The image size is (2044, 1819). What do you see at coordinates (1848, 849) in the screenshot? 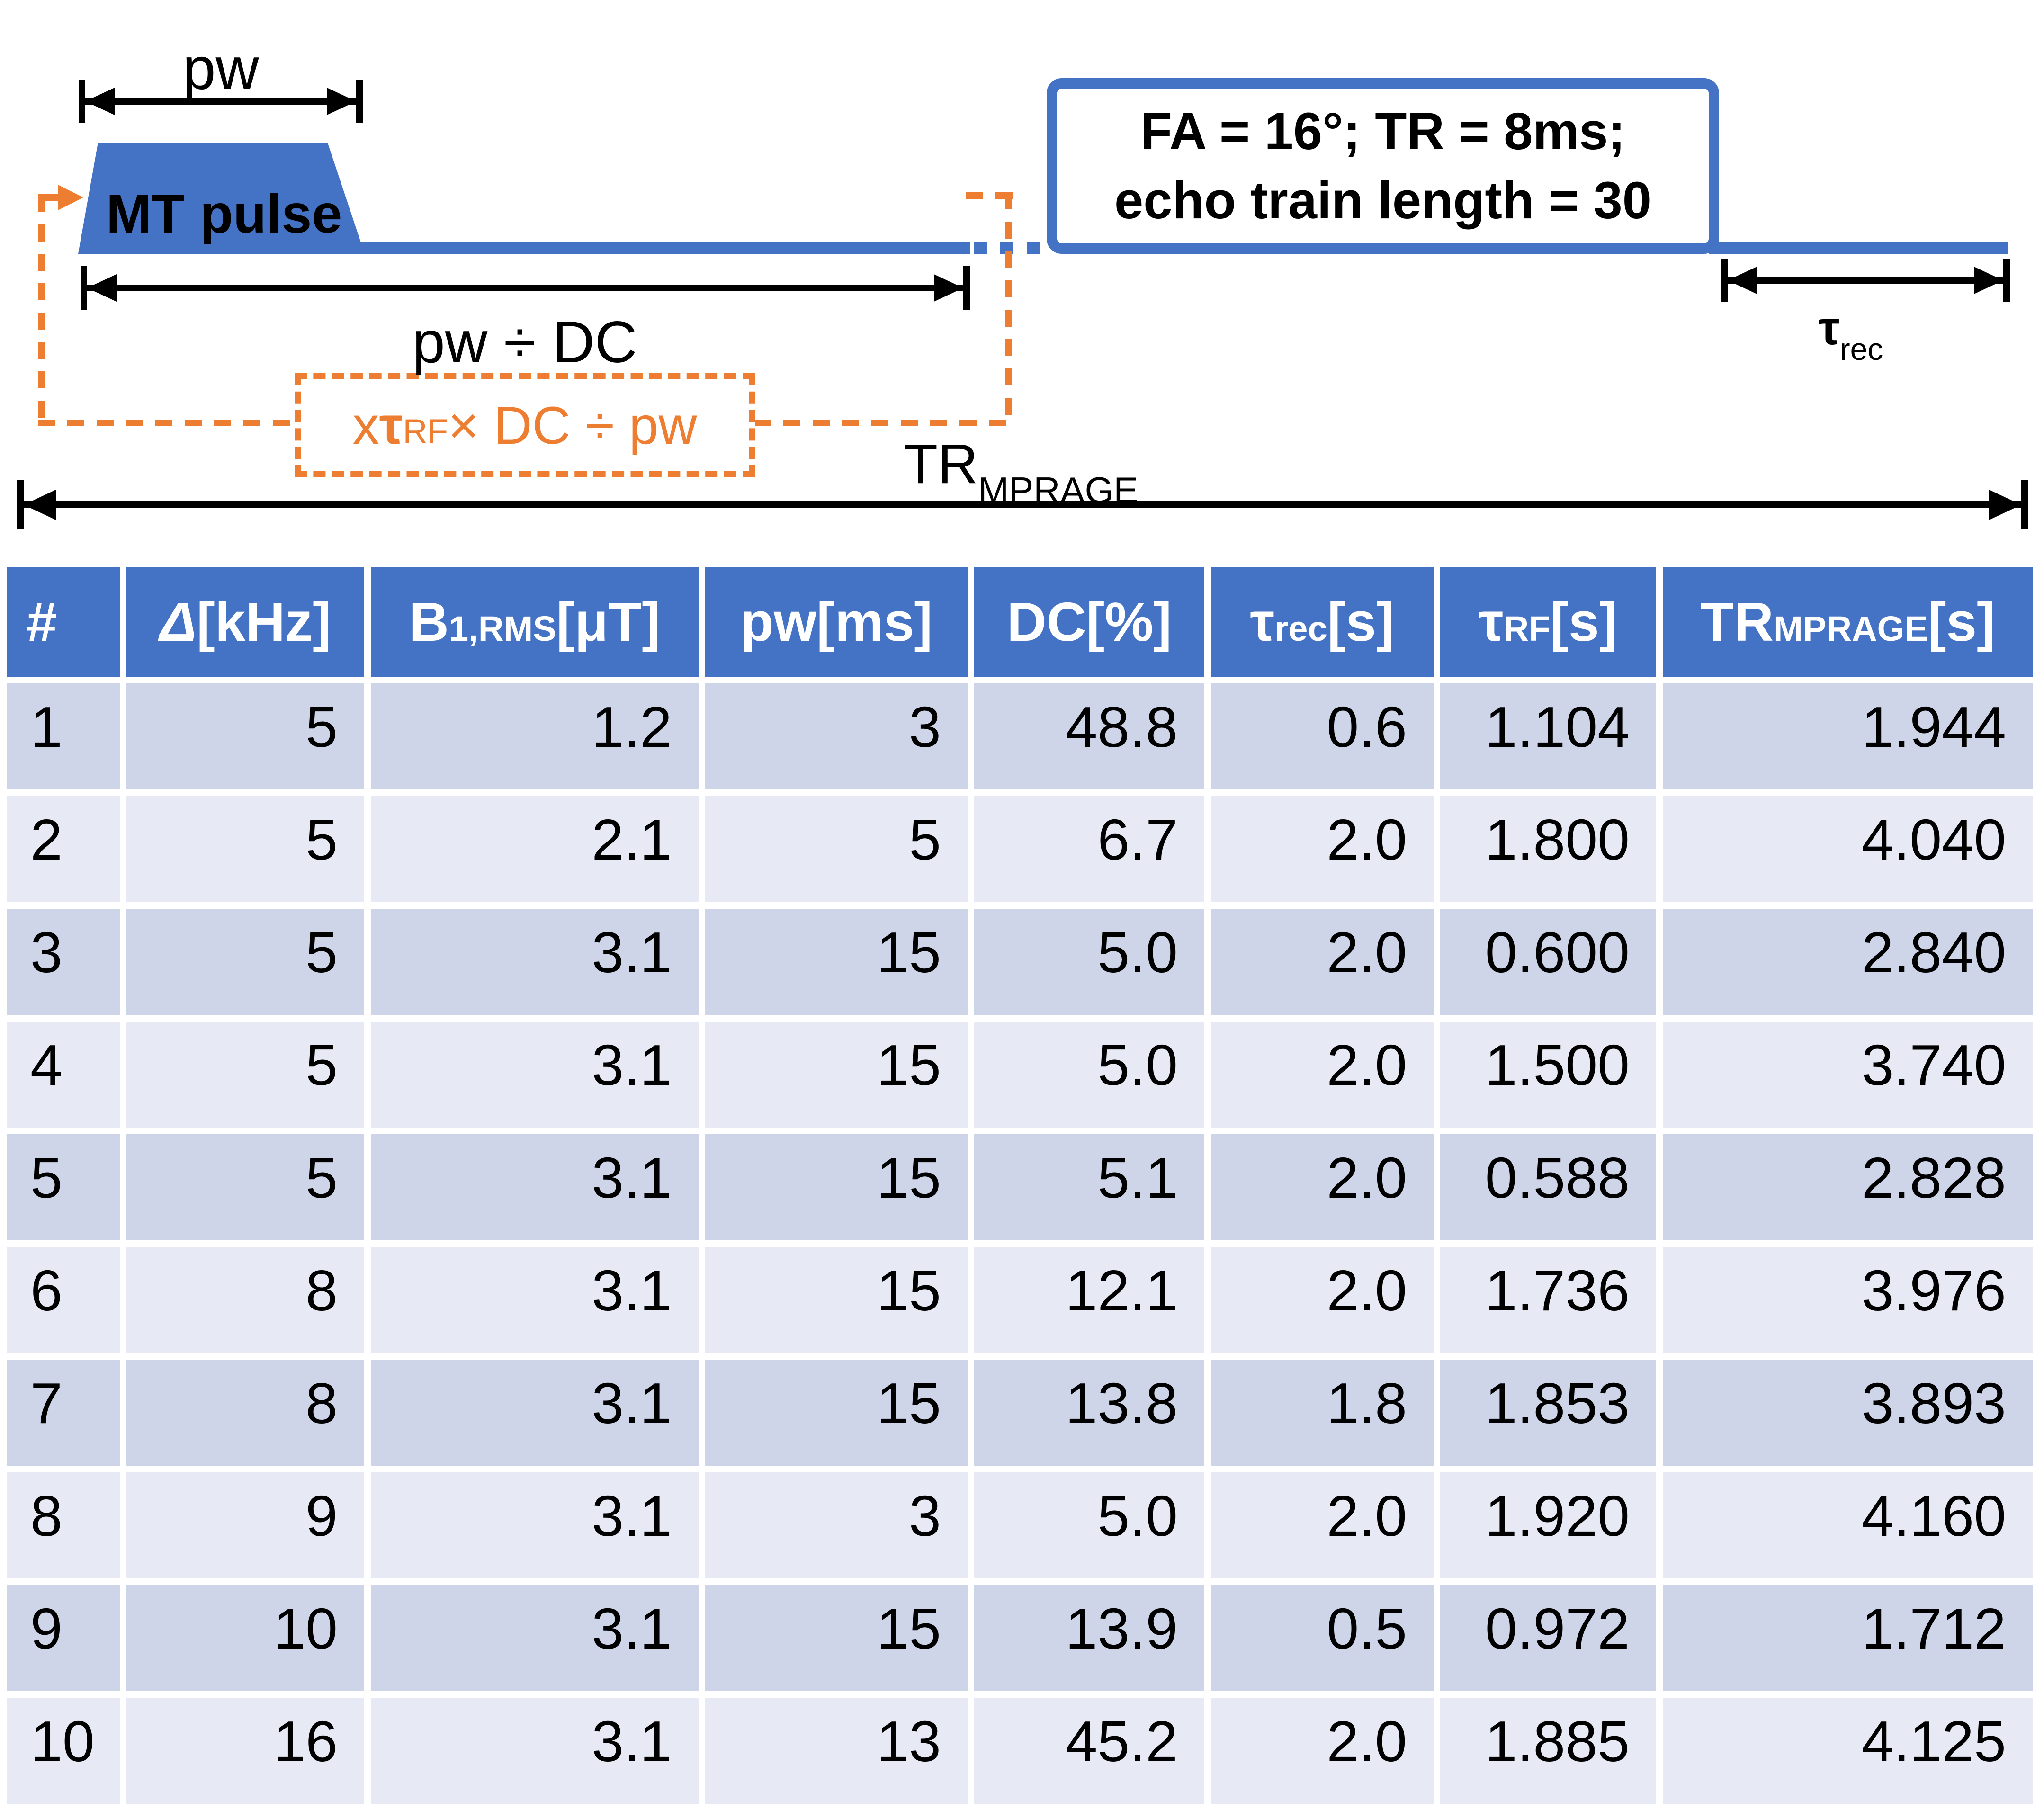
I see `table-cell: 4.040` at bounding box center [1848, 849].